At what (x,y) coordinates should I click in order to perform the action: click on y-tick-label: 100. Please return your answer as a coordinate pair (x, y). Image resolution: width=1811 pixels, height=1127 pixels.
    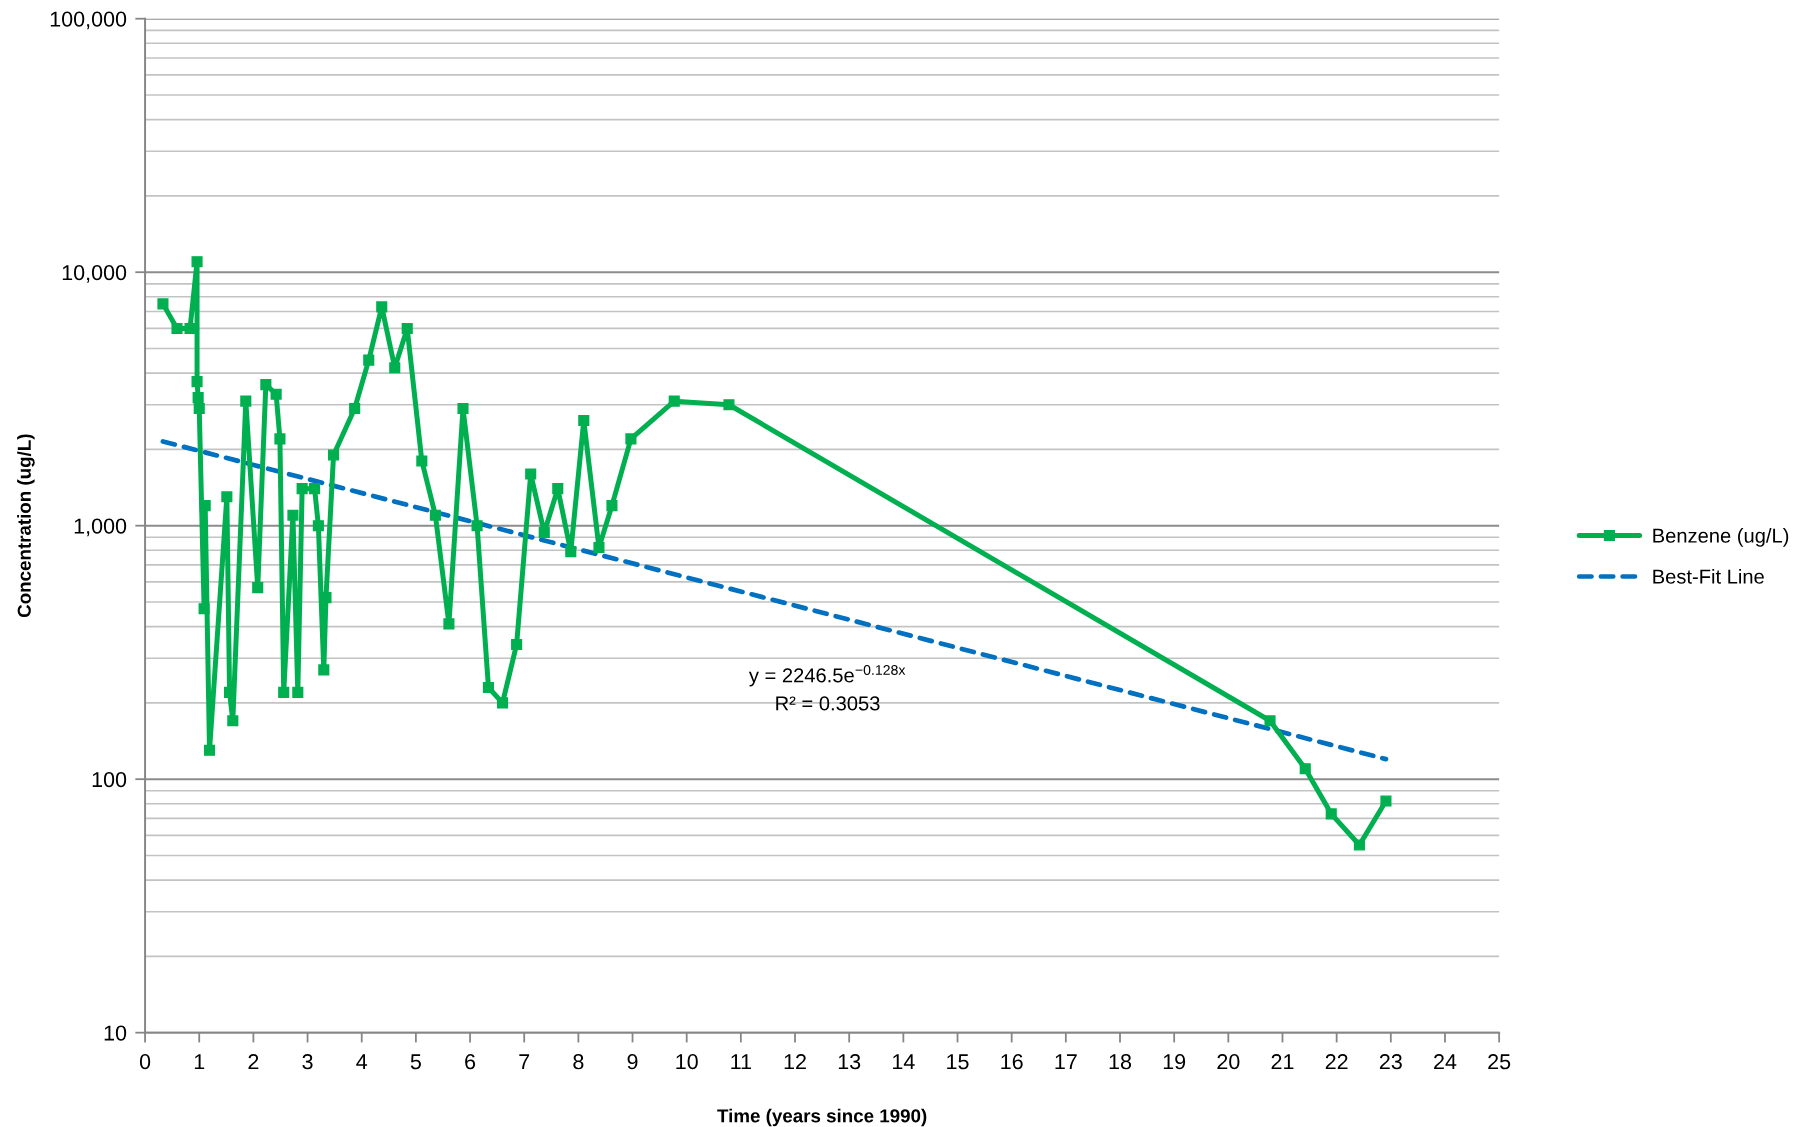
    Looking at the image, I should click on (109, 779).